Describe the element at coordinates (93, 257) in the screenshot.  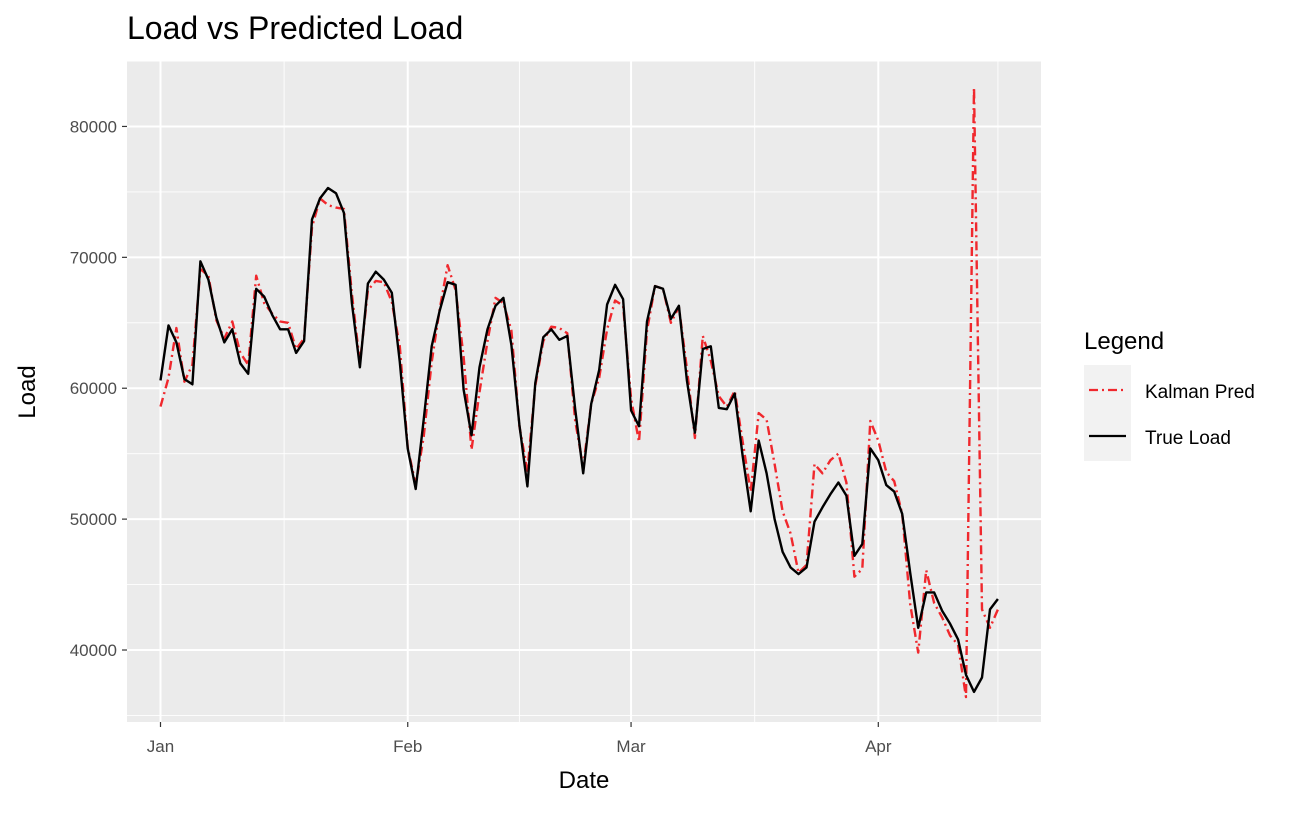
I see `y-tick-label: 70000` at that location.